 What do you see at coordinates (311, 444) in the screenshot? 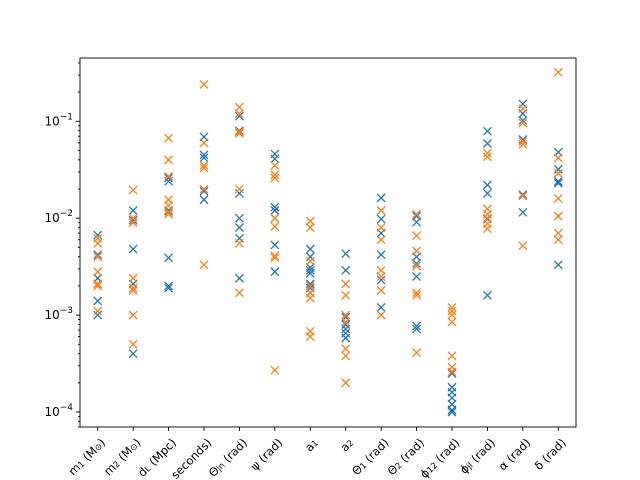
I see `x-tick-label: a1` at bounding box center [311, 444].